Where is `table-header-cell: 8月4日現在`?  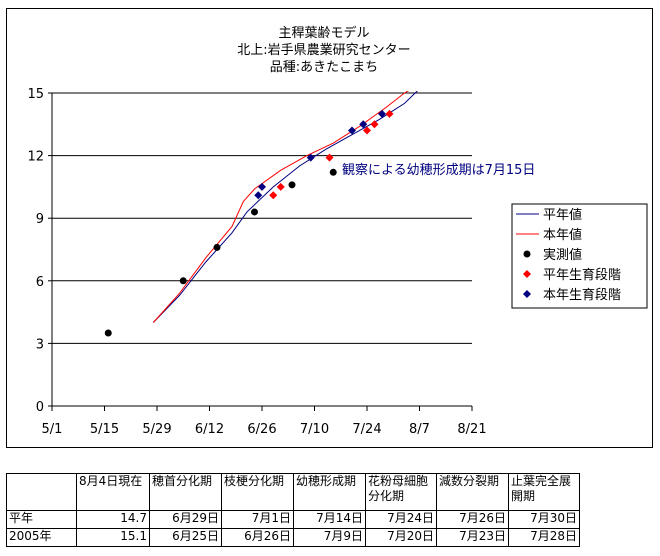
table-header-cell: 8月4日現在 is located at coordinates (113, 492).